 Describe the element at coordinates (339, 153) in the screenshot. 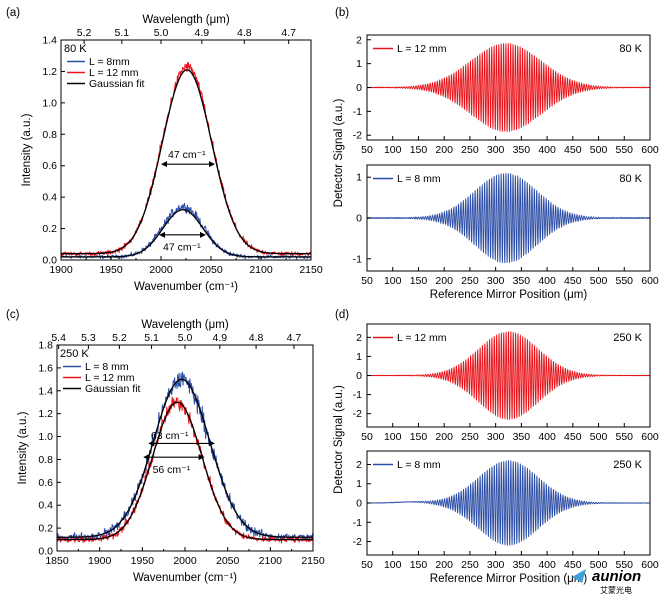

I see `y-axis-title-b: Detector Signal (a.u.)` at that location.